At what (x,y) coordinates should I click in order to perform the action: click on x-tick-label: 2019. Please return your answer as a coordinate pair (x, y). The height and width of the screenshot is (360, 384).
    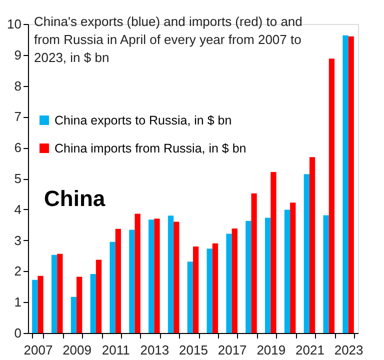
    Looking at the image, I should click on (271, 350).